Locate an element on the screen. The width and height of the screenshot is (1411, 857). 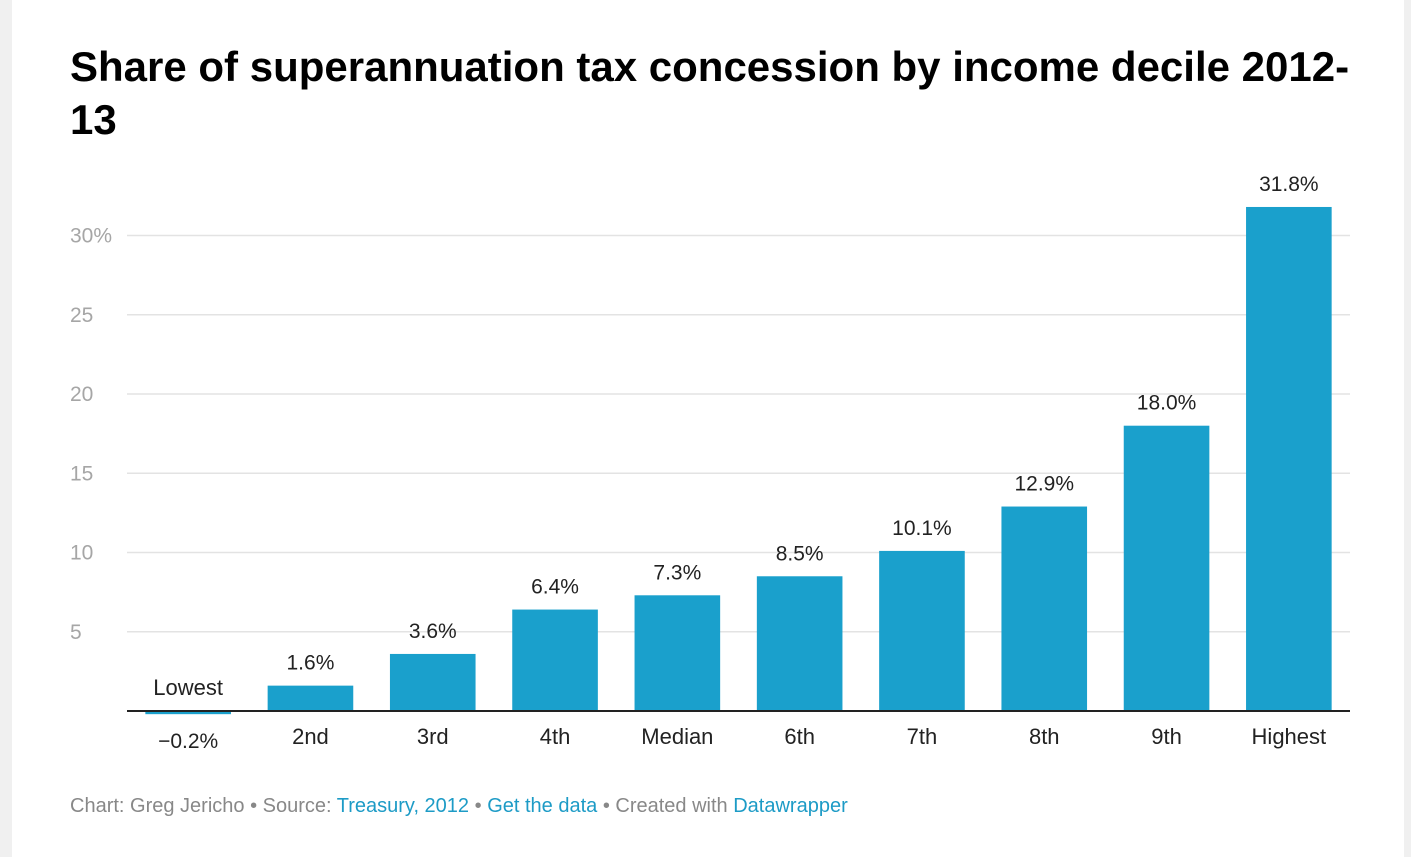
category-label: 3rd is located at coordinates (433, 736).